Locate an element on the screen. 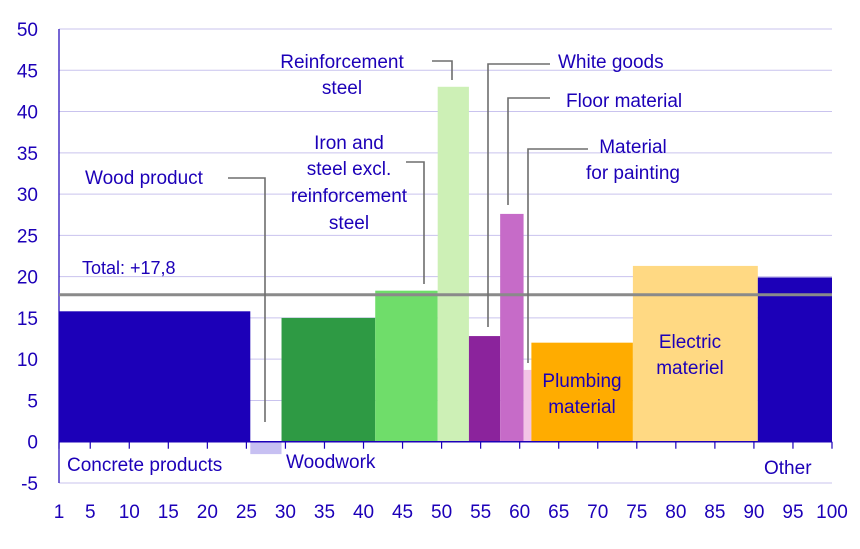  x-tick-label: 60 is located at coordinates (519, 512).